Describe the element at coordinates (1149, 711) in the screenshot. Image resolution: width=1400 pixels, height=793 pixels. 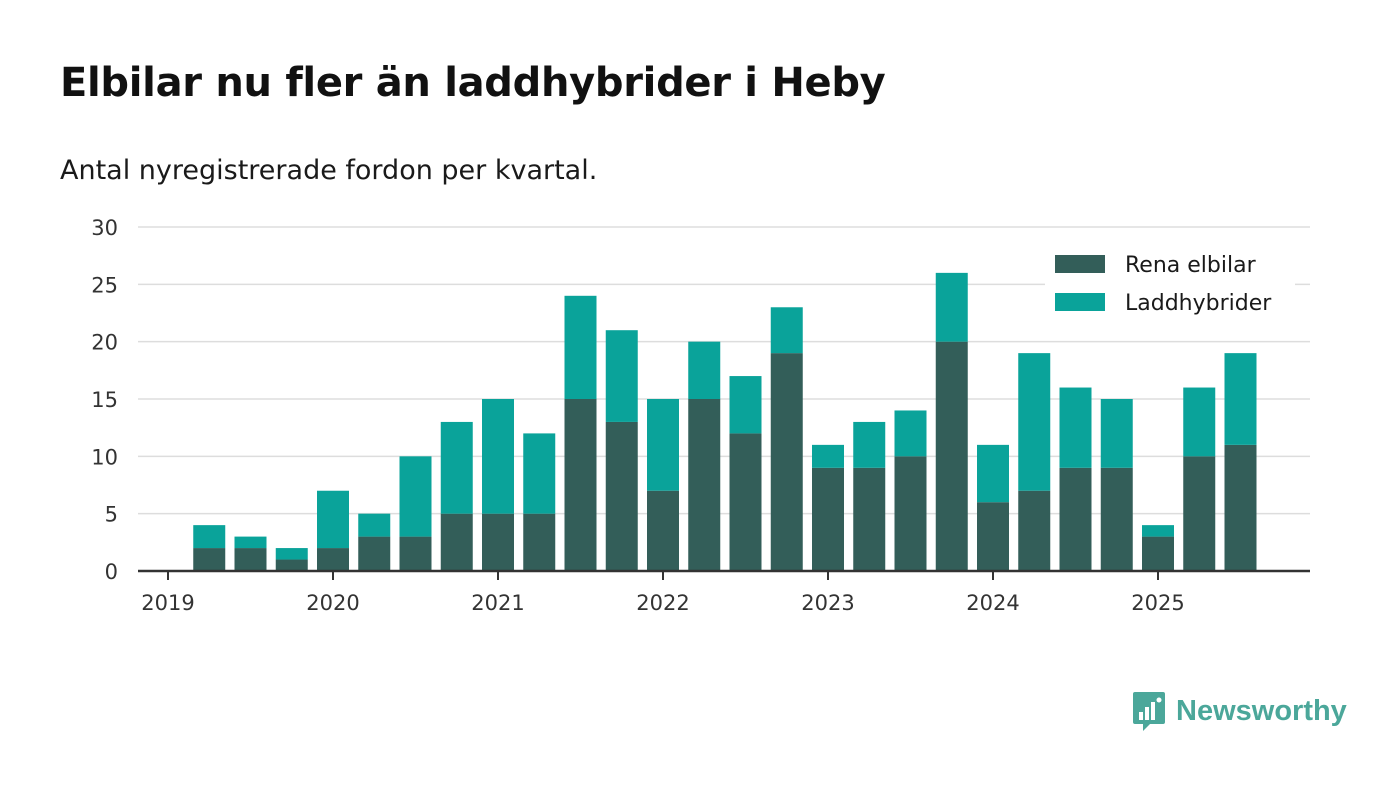
I see `newsworthy-logo-icon` at that location.